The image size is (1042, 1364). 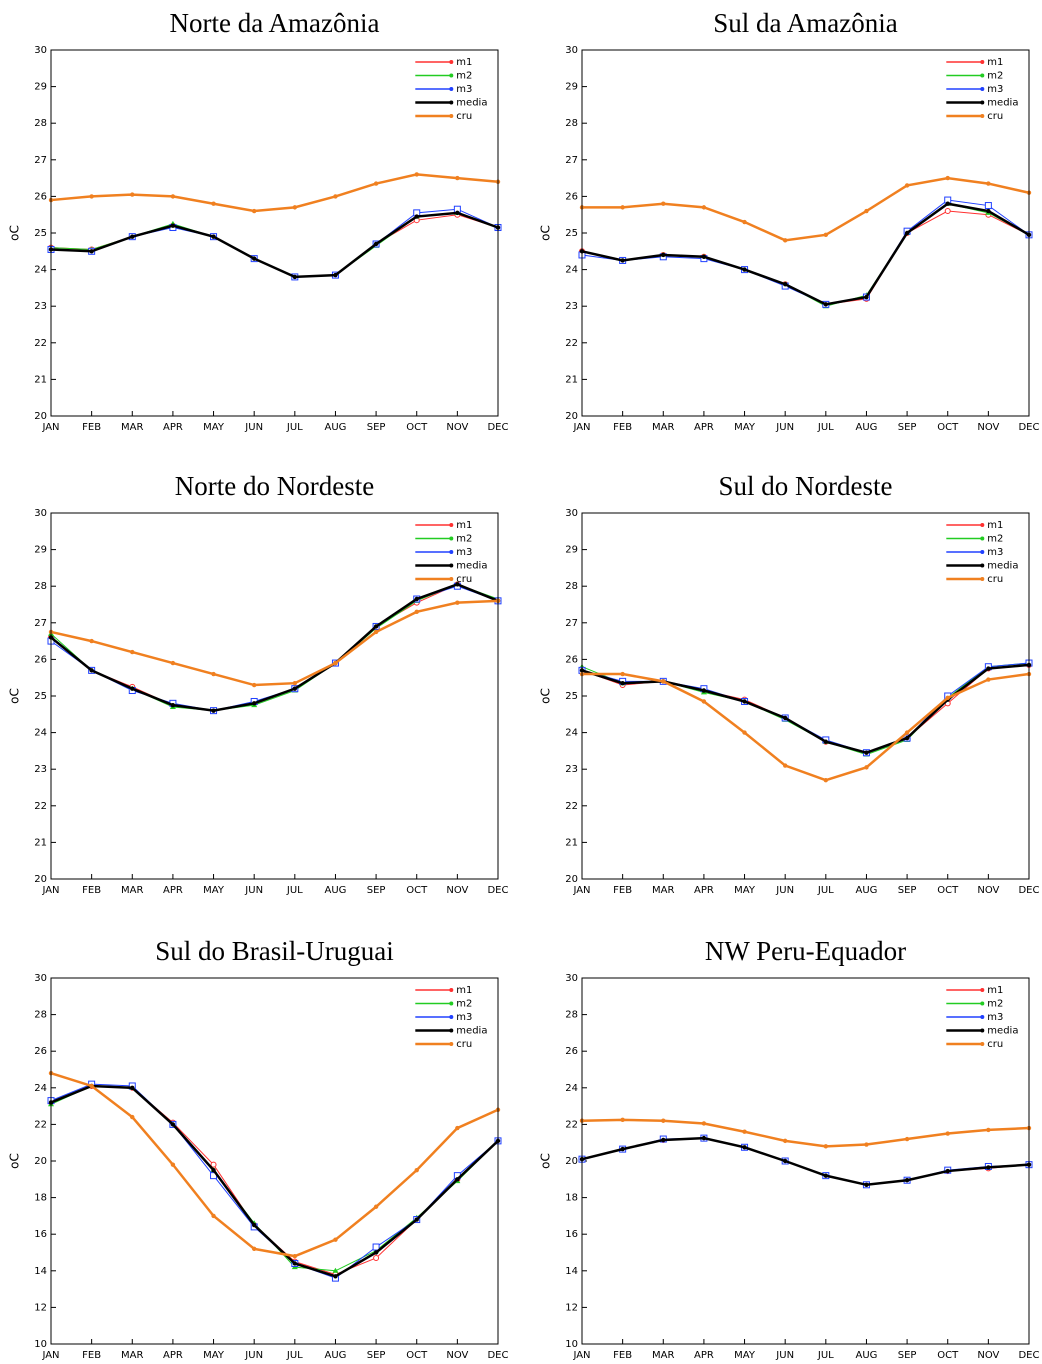 I want to click on x-tick-label: FEB, so click(x=622, y=427).